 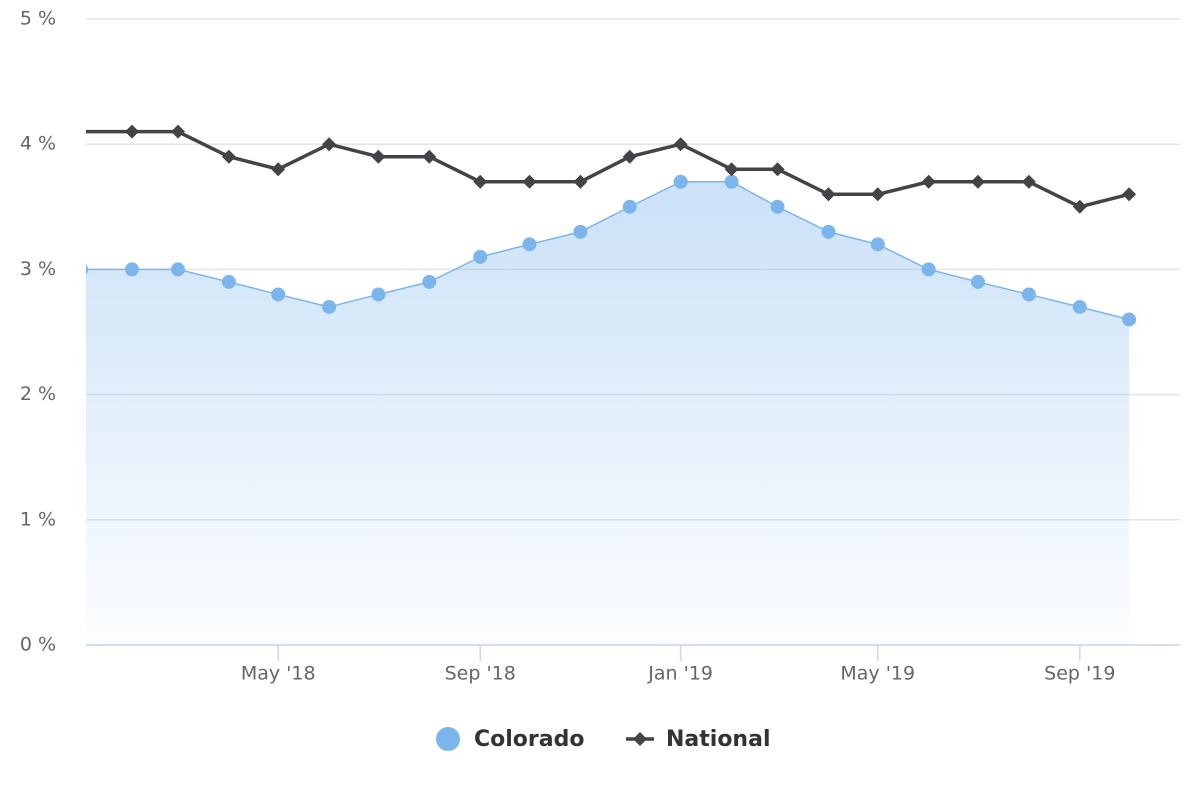 What do you see at coordinates (38, 645) in the screenshot?
I see `y-tick-label: 0 %` at bounding box center [38, 645].